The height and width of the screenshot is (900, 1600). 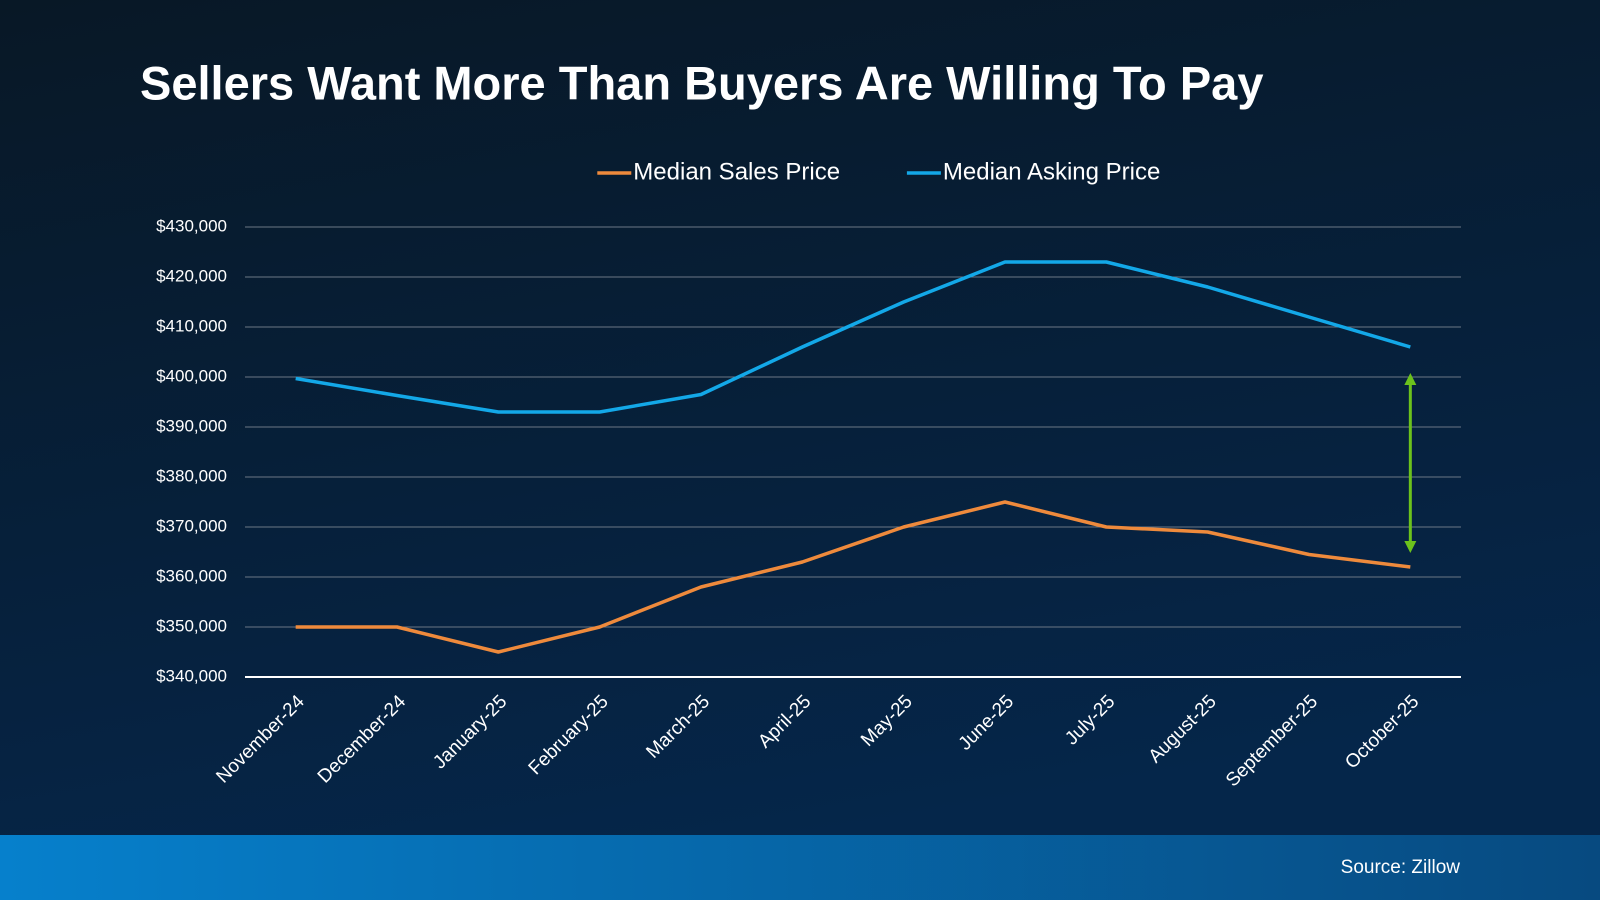 I want to click on y-tick-label: $410,000, so click(x=191, y=325).